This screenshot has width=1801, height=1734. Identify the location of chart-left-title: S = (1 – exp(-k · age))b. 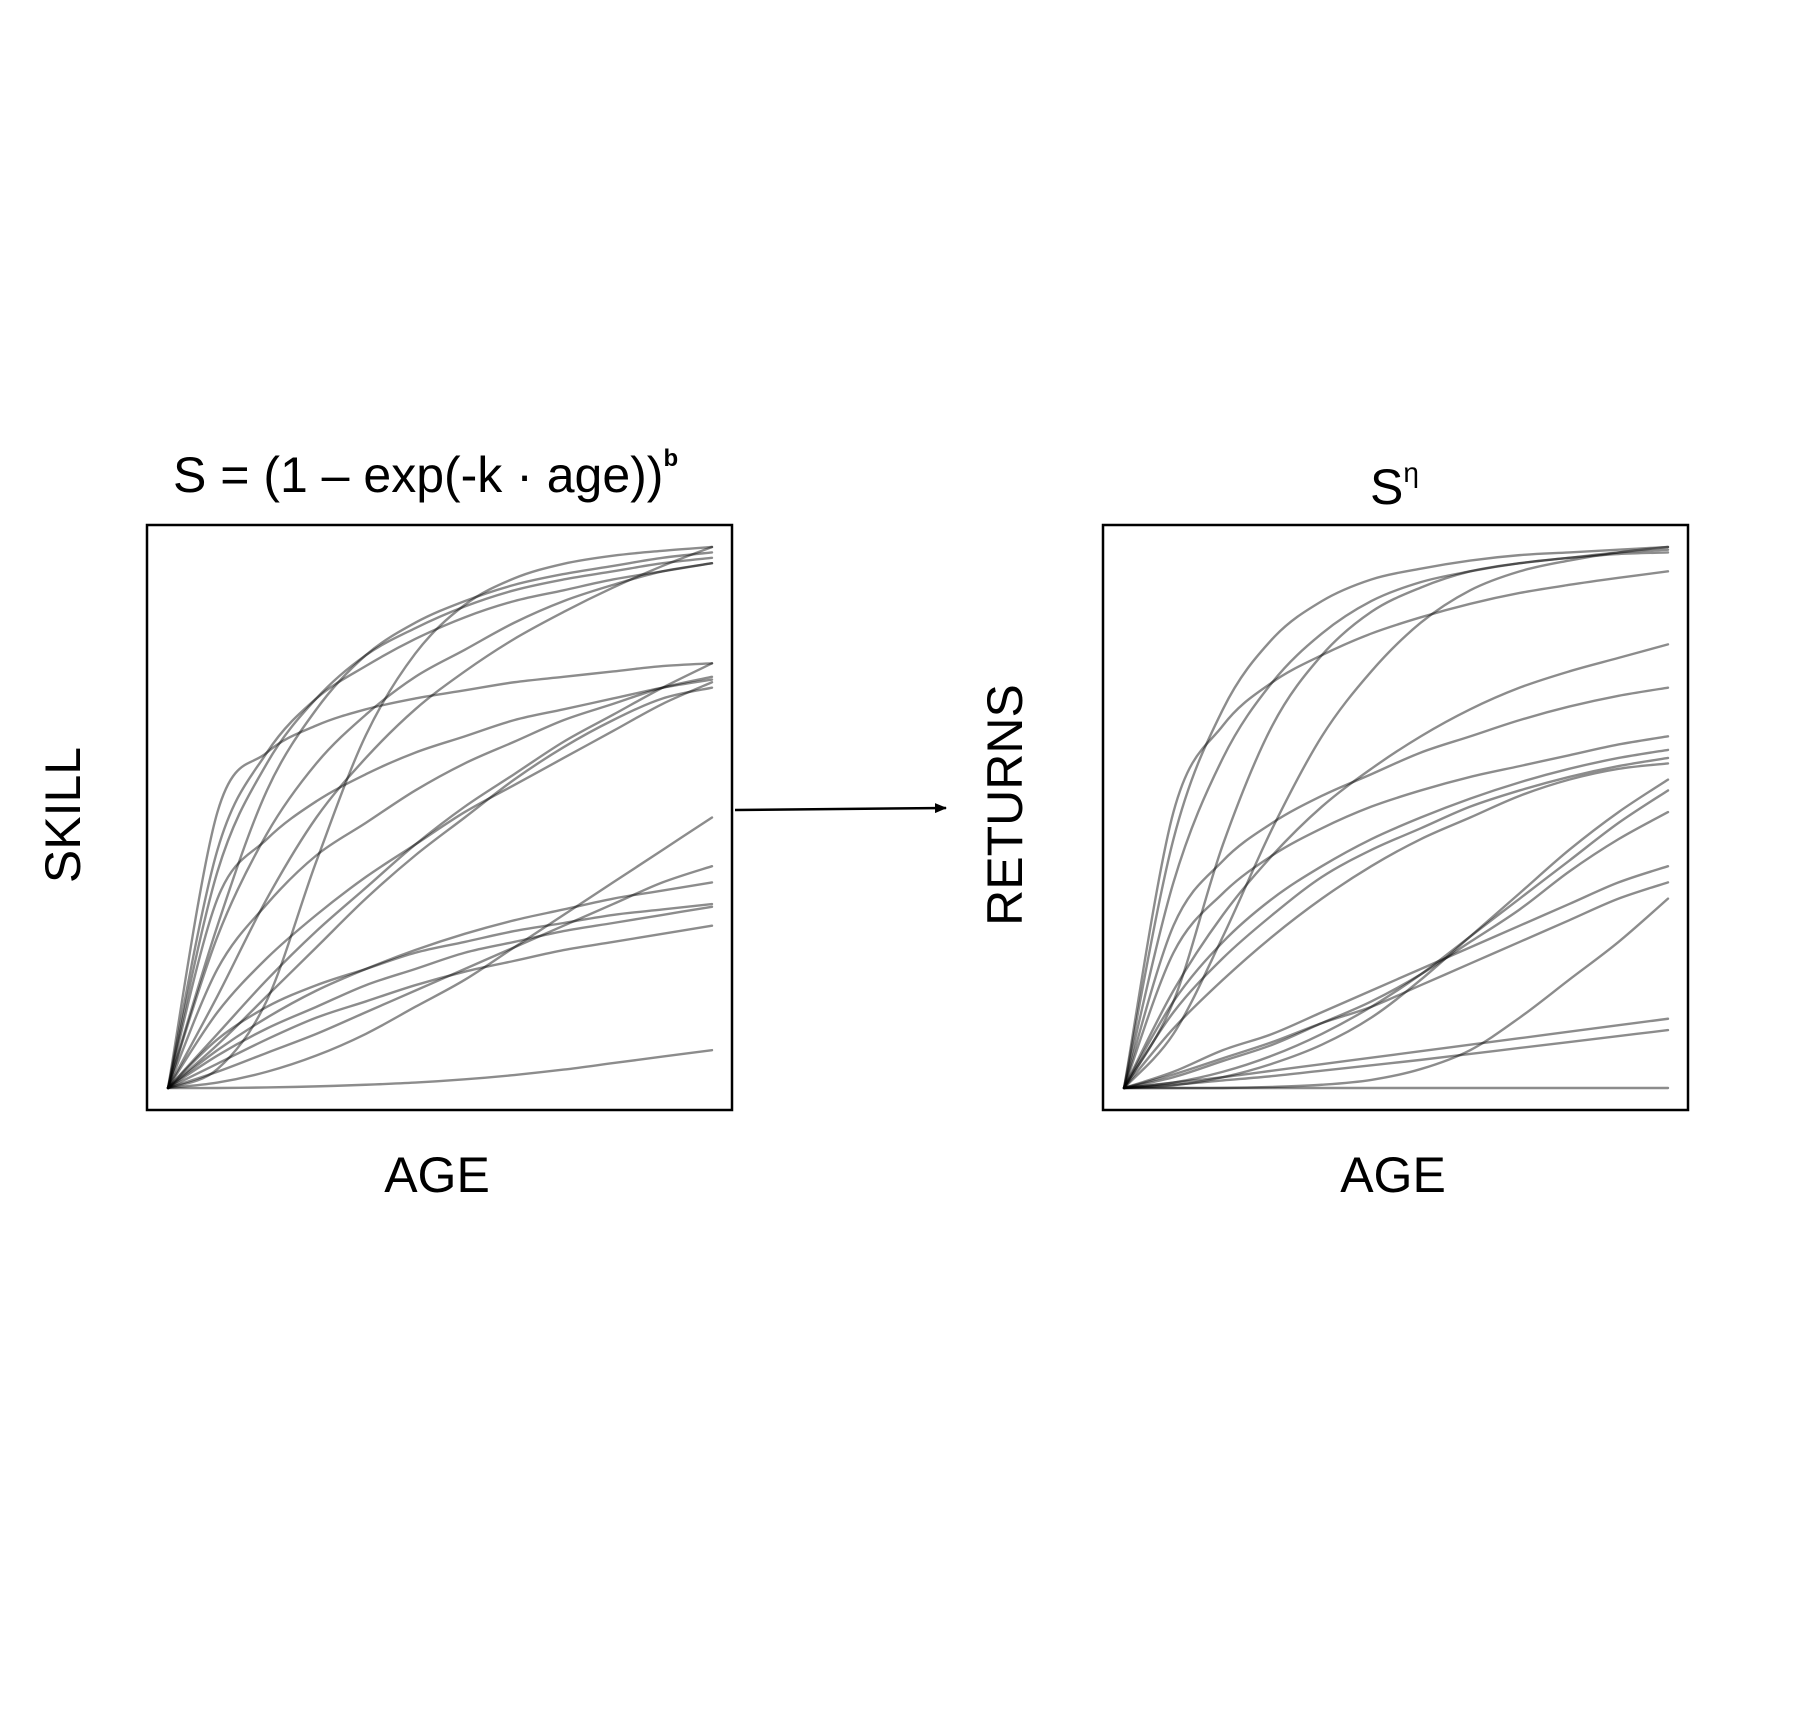
(426, 474).